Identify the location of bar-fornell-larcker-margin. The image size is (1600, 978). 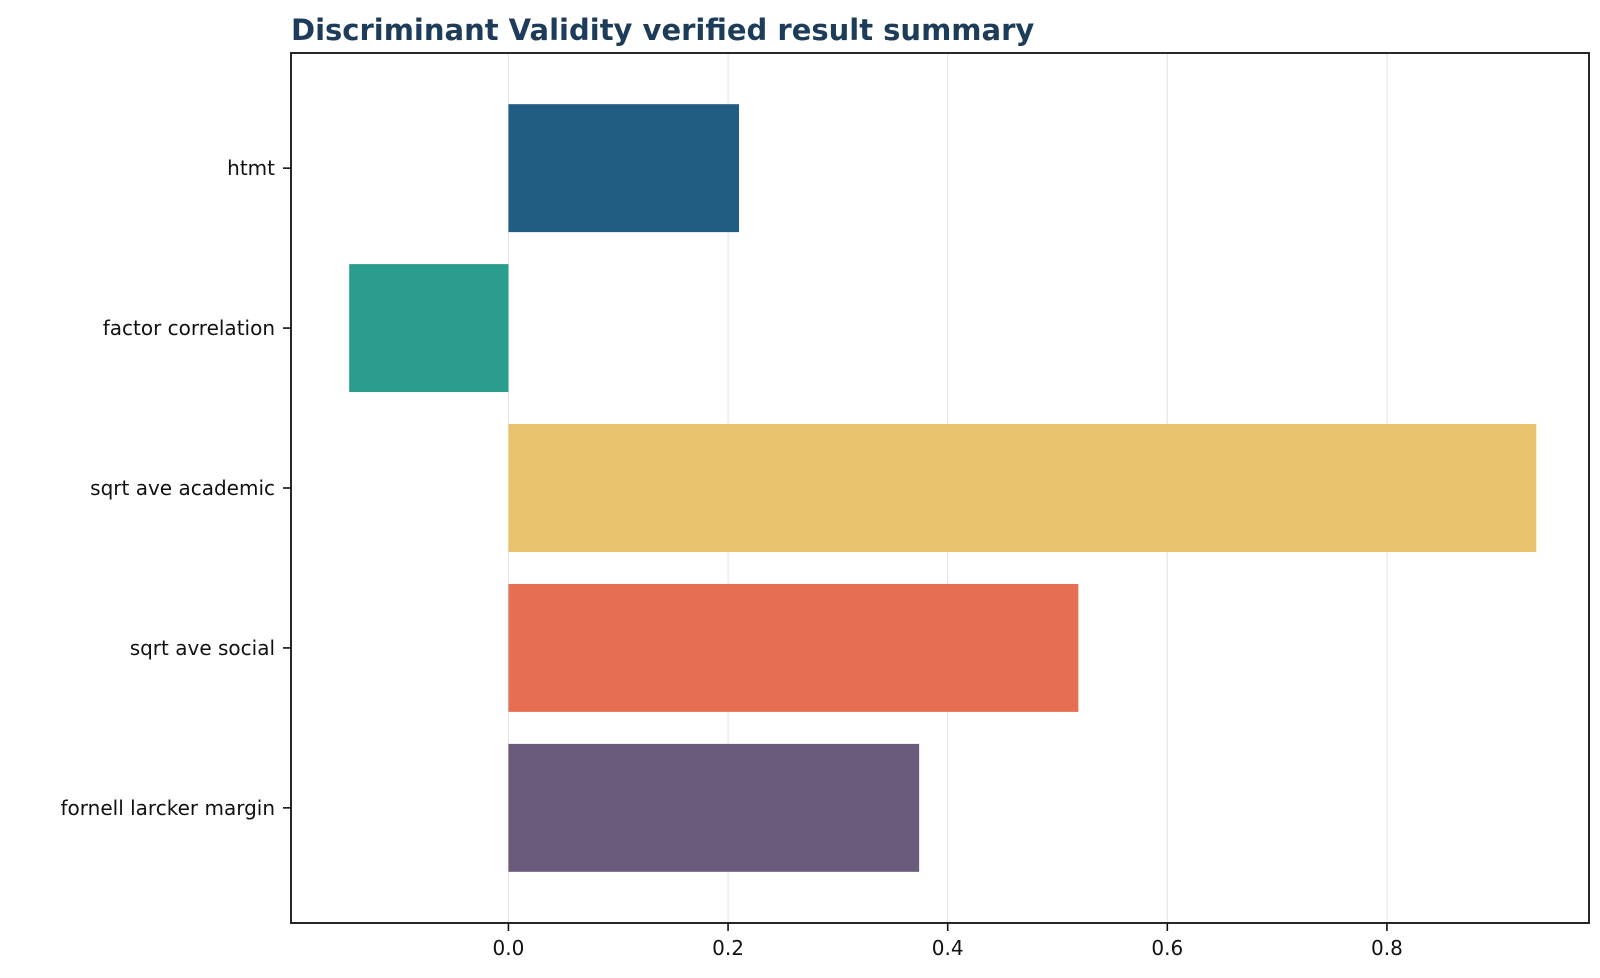
(714, 807).